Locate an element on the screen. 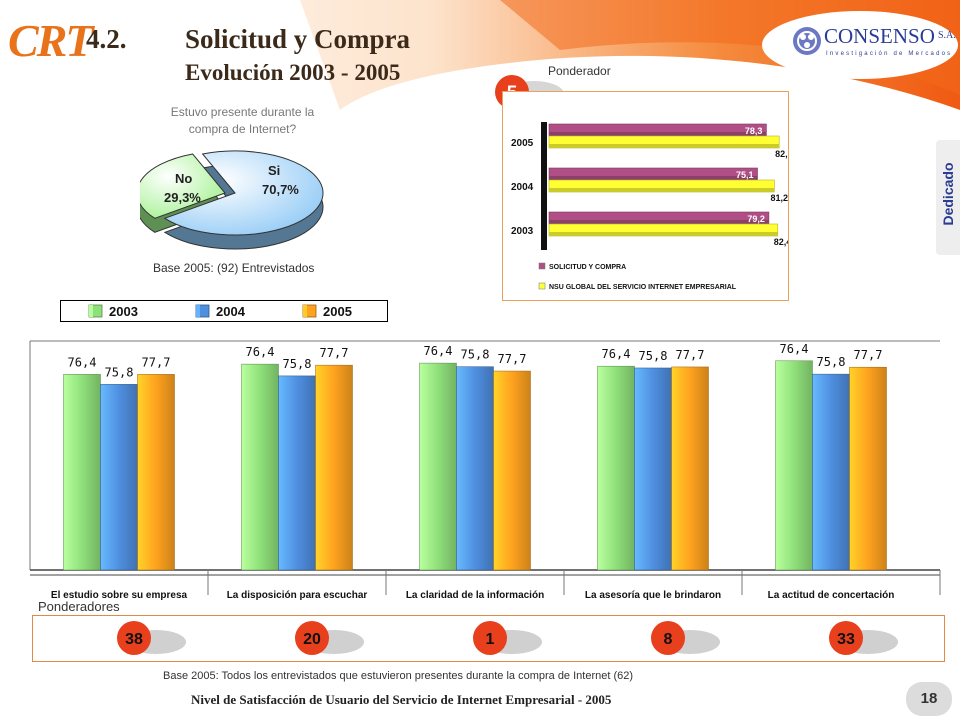 This screenshot has height=720, width=960. legend-label-2005: 2005 is located at coordinates (337, 311).